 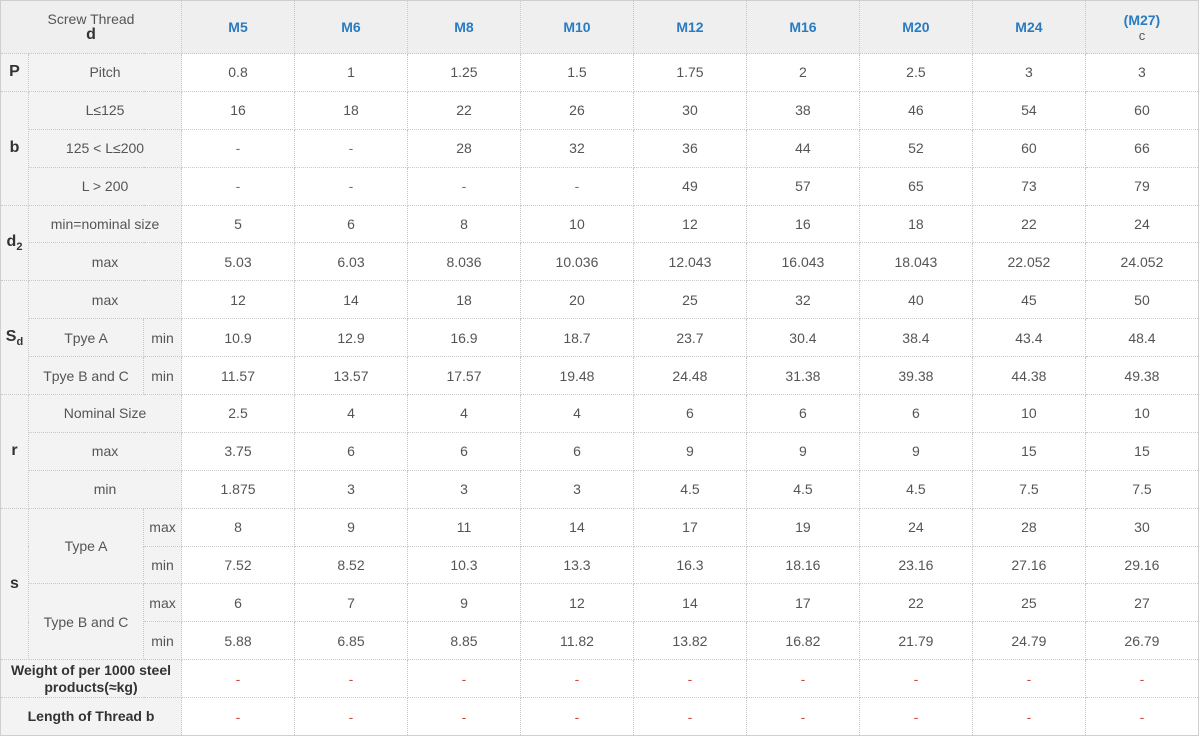 What do you see at coordinates (463, 338) in the screenshot?
I see `value-cell: 16.9` at bounding box center [463, 338].